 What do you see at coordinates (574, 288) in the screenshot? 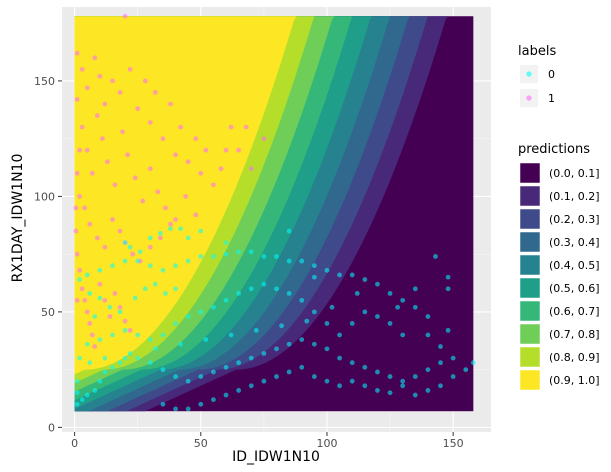
I see `legend-prediction-text: (0.5, 0.6]` at bounding box center [574, 288].